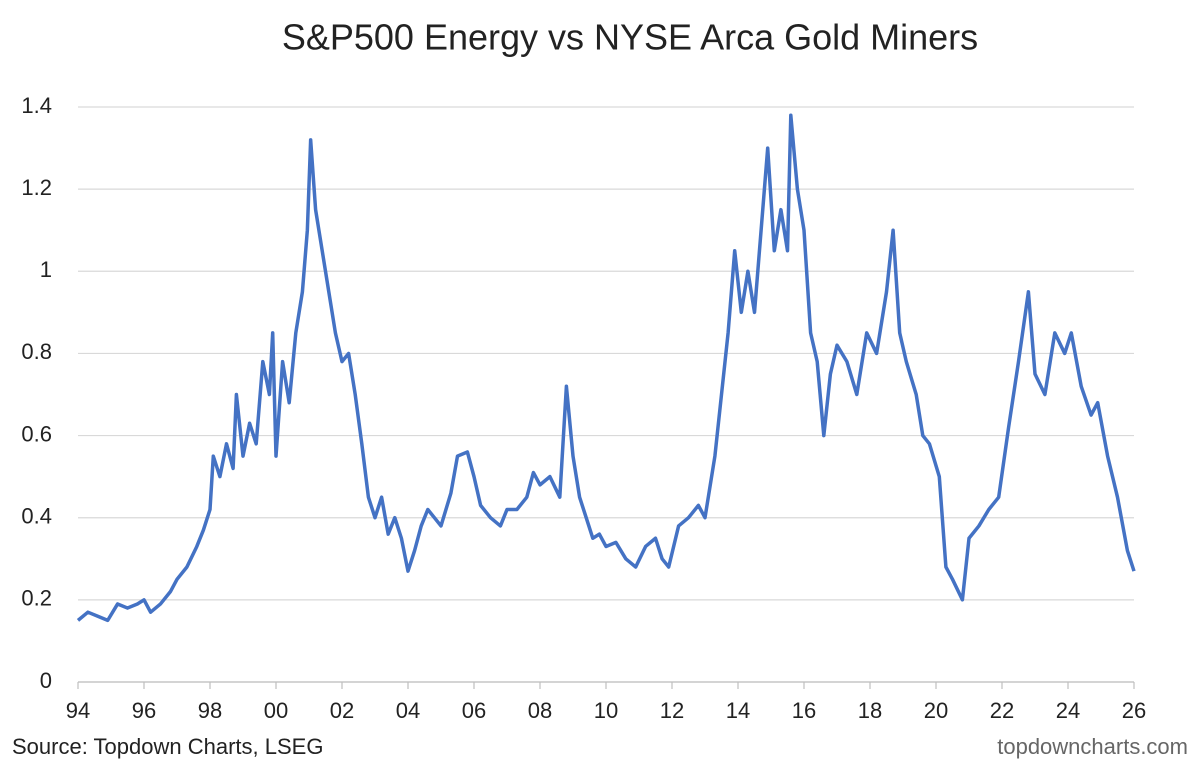 The width and height of the screenshot is (1200, 768). What do you see at coordinates (1068, 710) in the screenshot?
I see `x-tick-label: 24` at bounding box center [1068, 710].